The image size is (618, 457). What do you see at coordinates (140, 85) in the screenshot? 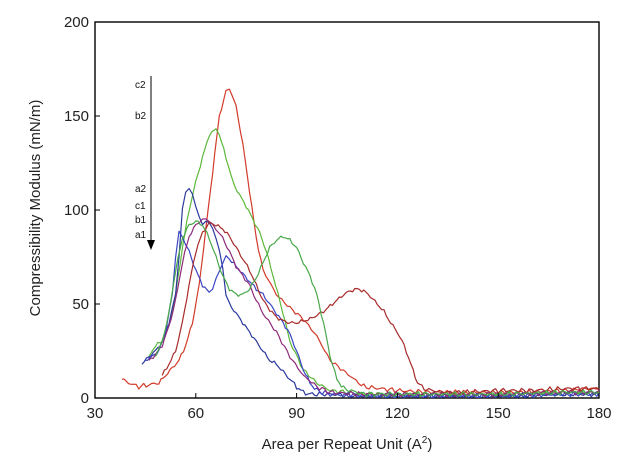
I see `annotation-label-c2: c2` at bounding box center [140, 85].